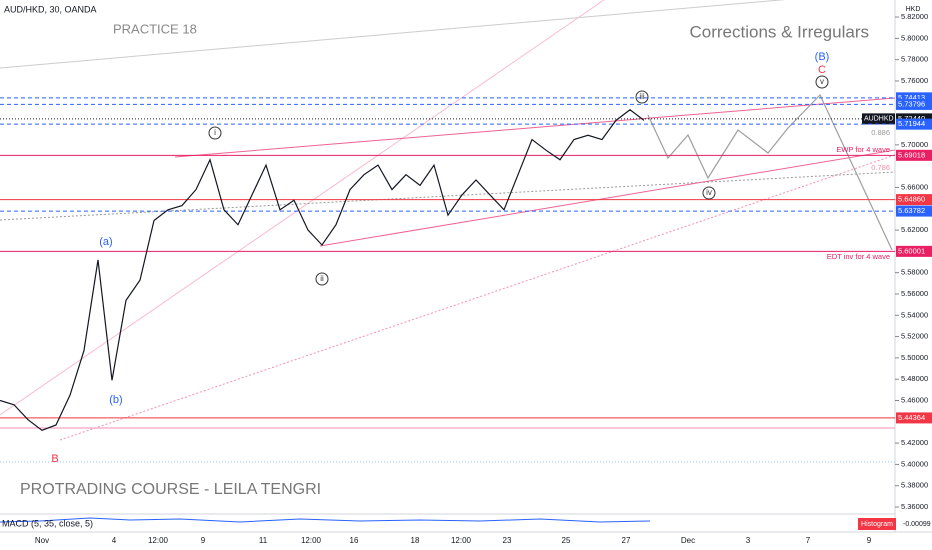  Describe the element at coordinates (880, 167) in the screenshot. I see `fib-note: 0.786` at that location.